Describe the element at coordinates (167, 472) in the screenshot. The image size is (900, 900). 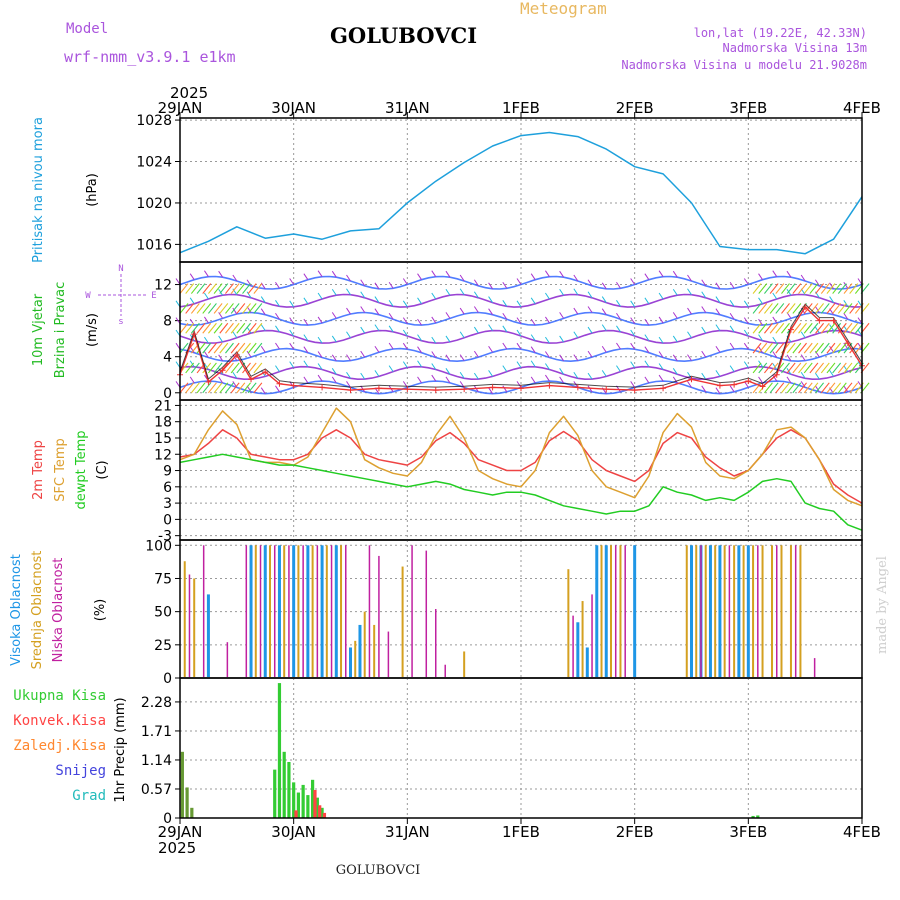
I see `temp-ytick-label: 9` at that location.